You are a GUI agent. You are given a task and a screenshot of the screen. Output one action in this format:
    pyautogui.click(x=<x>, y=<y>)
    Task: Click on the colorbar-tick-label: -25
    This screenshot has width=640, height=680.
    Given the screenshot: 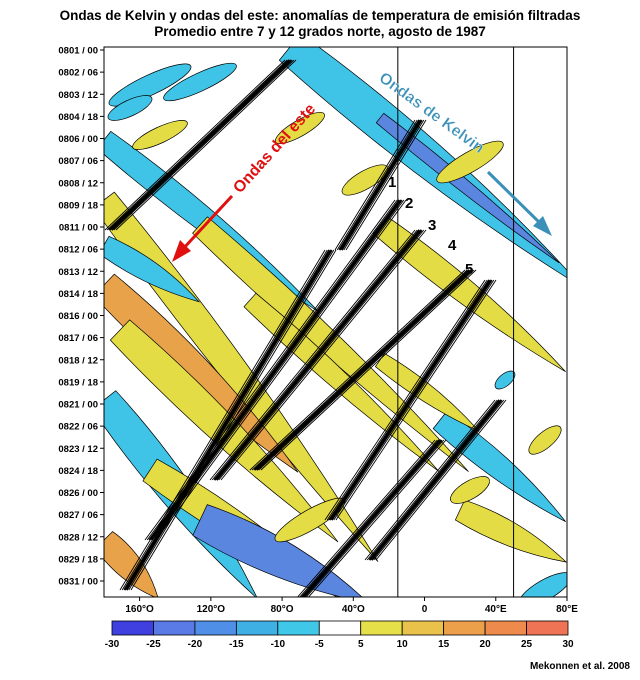 What is the action you would take?
    pyautogui.click(x=153, y=644)
    